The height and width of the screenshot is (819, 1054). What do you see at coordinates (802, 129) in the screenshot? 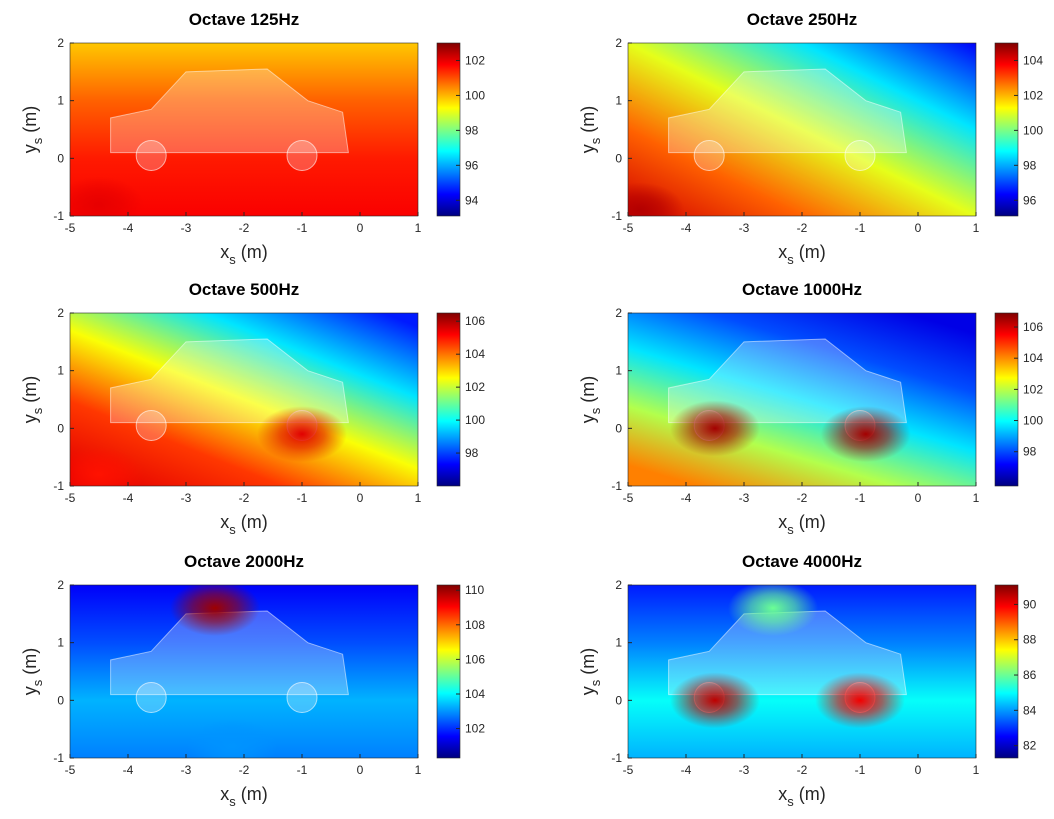
I see `map-background` at bounding box center [802, 129].